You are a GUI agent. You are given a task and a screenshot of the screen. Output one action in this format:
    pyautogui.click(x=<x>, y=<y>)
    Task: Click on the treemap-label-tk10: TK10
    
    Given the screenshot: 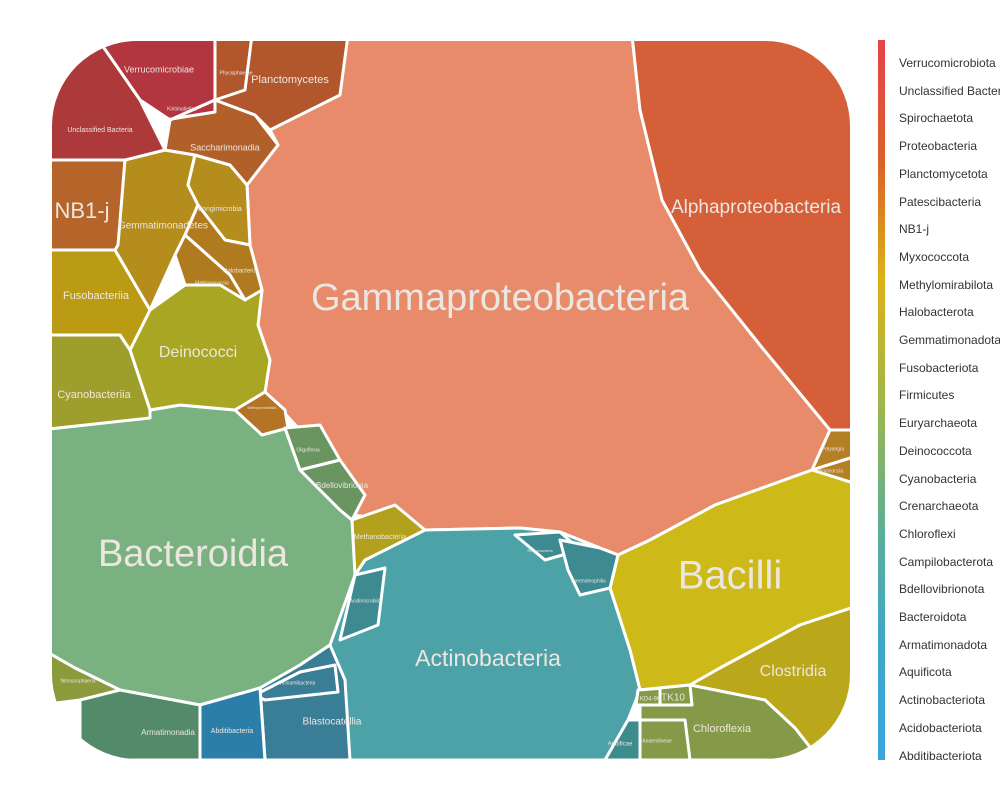 What is the action you would take?
    pyautogui.click(x=673, y=698)
    